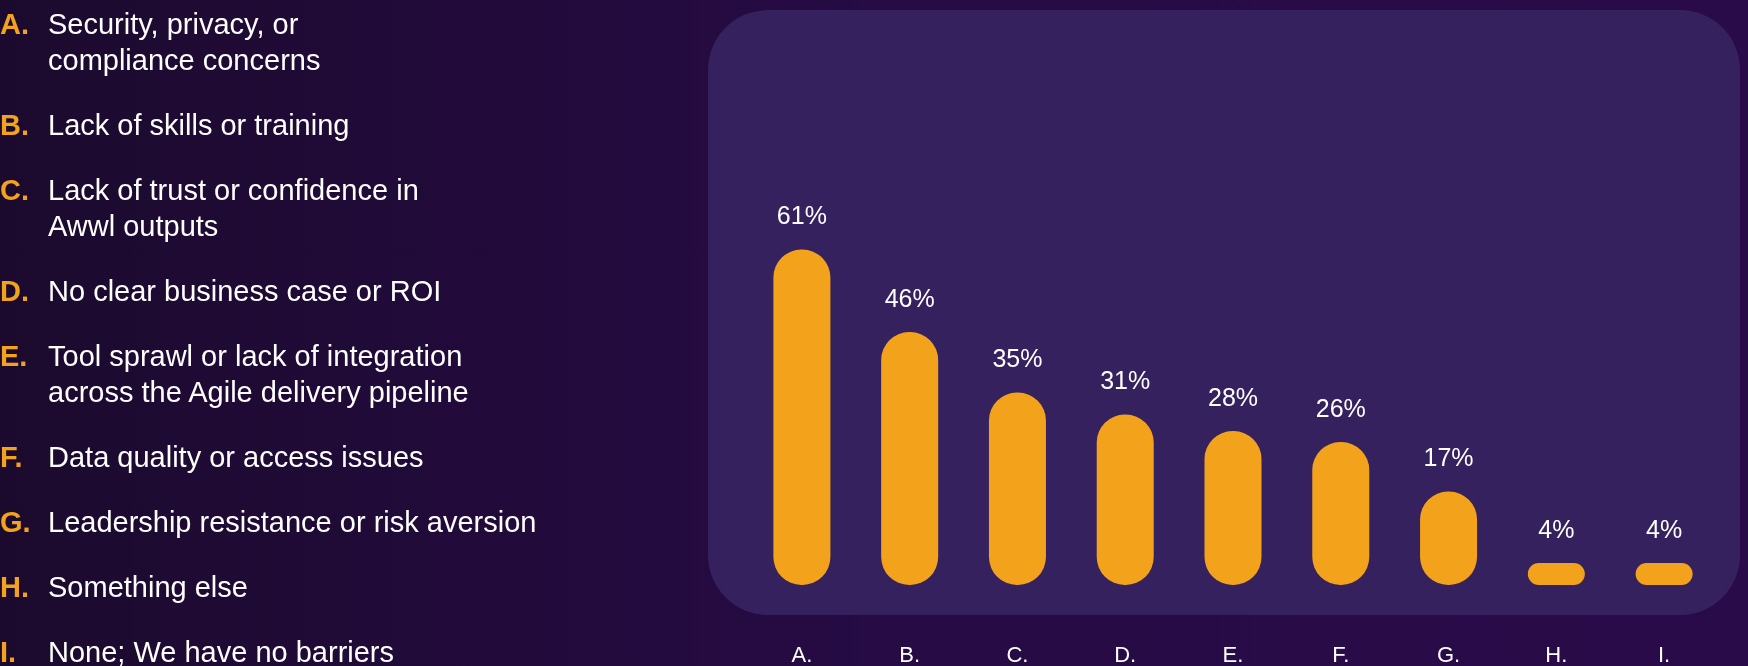 This screenshot has height=666, width=1748. Describe the element at coordinates (269, 522) in the screenshot. I see `text: G. Leadership resistance or risk aversion` at that location.